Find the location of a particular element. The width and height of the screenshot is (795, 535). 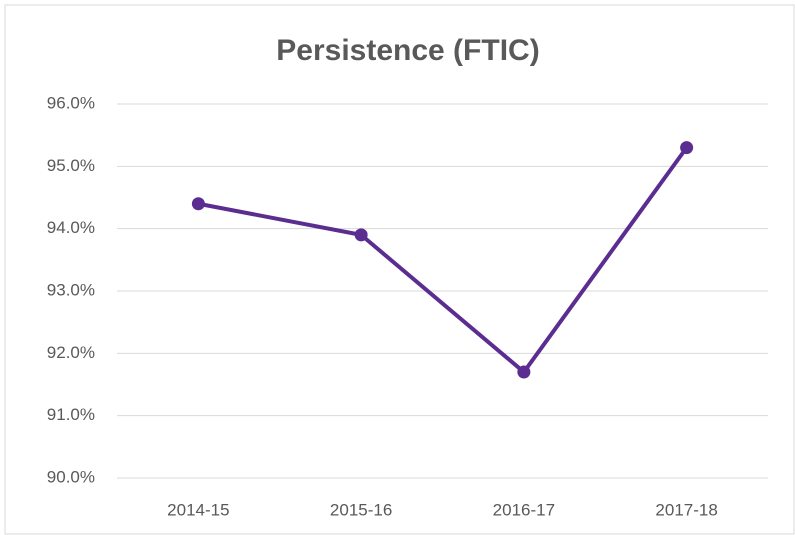

y-tick-label: 91.0% is located at coordinates (71, 414).